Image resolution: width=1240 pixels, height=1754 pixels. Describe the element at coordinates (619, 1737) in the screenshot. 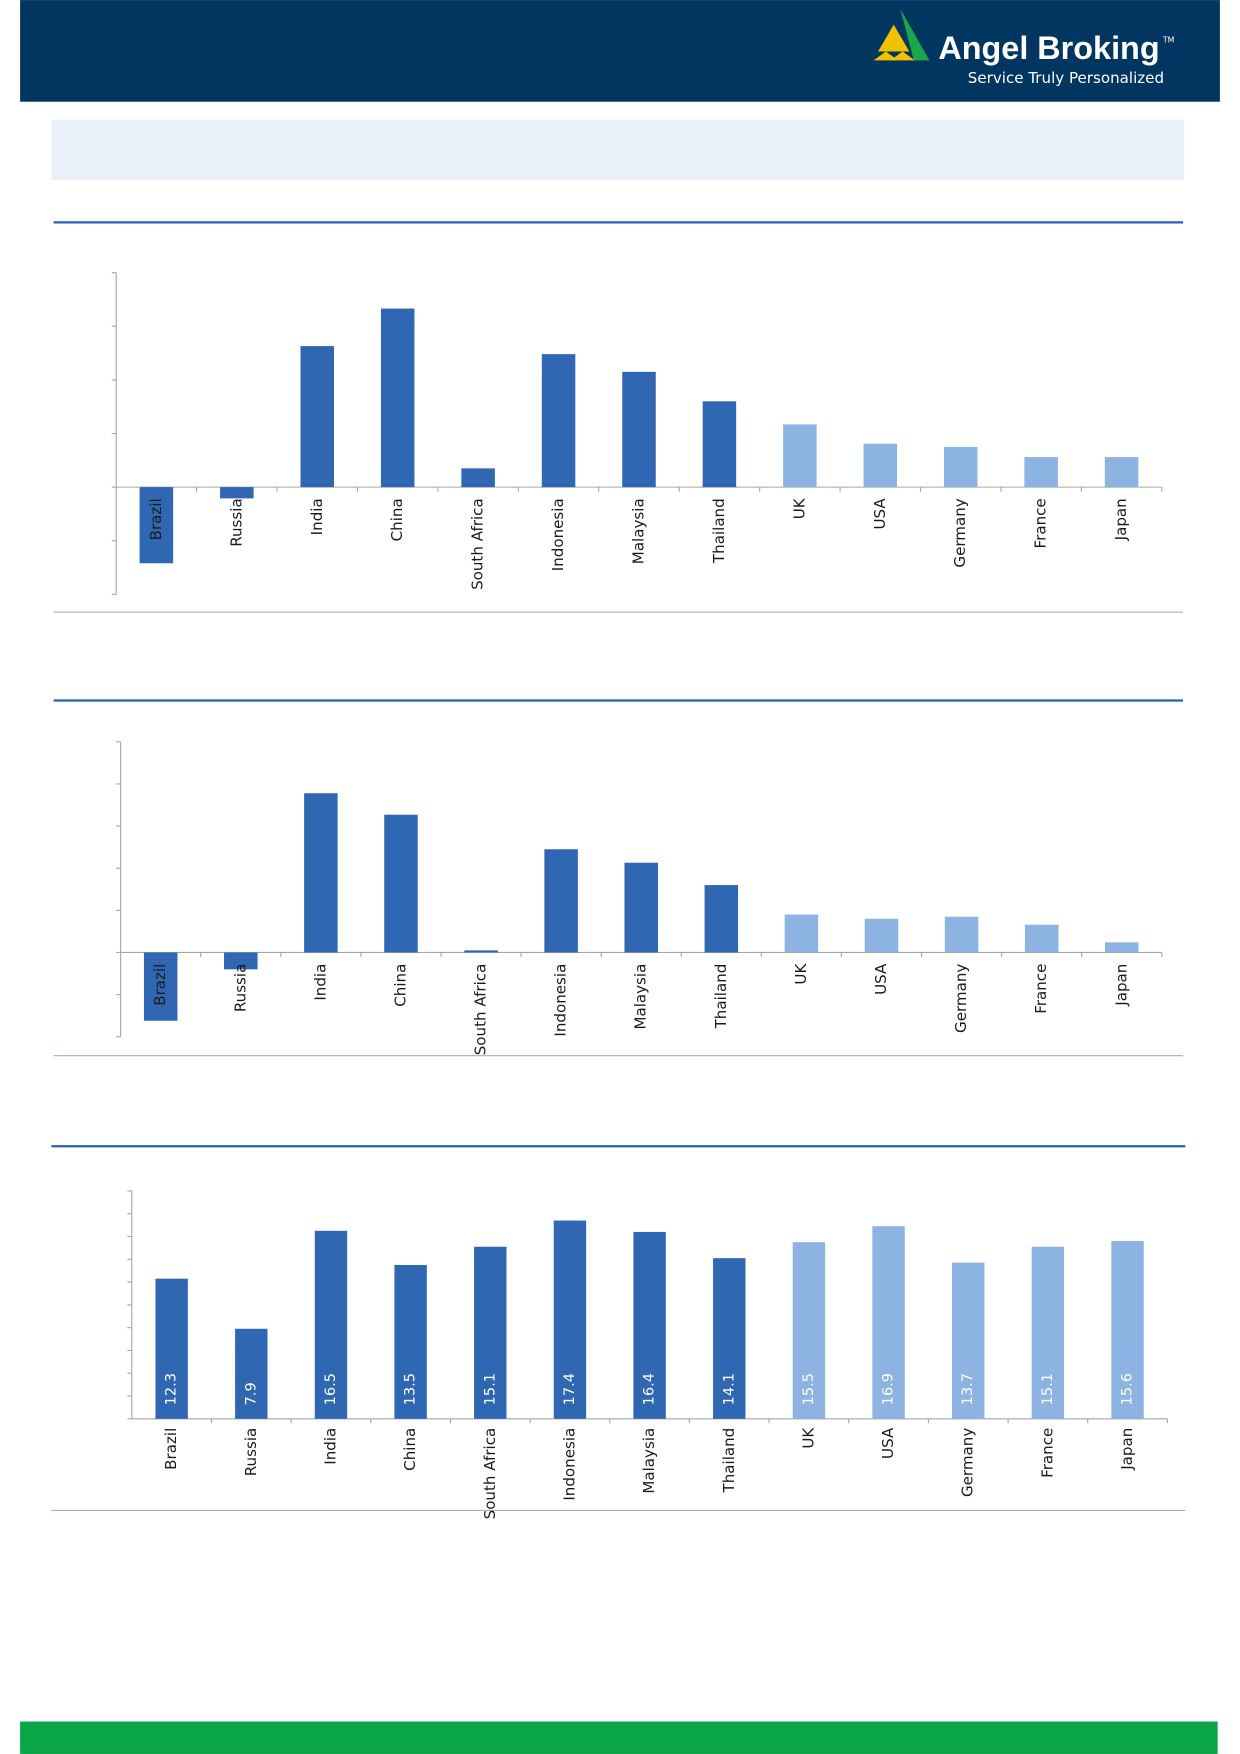

I see `footer-band` at that location.